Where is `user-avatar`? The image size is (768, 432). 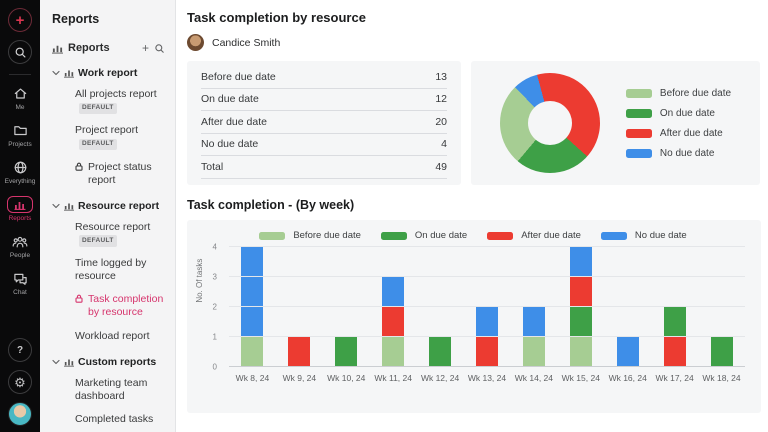
user-avatar is located at coordinates (20, 414).